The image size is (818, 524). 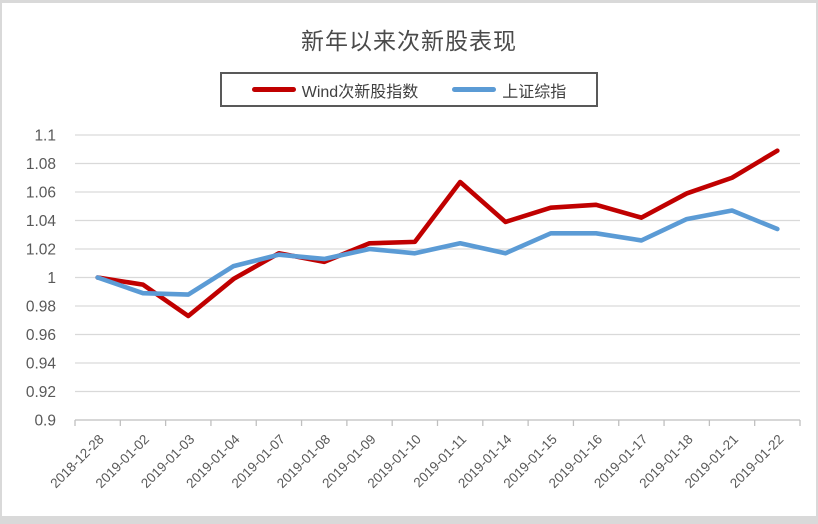 I want to click on shanghai-composite-series-line, so click(x=437, y=252).